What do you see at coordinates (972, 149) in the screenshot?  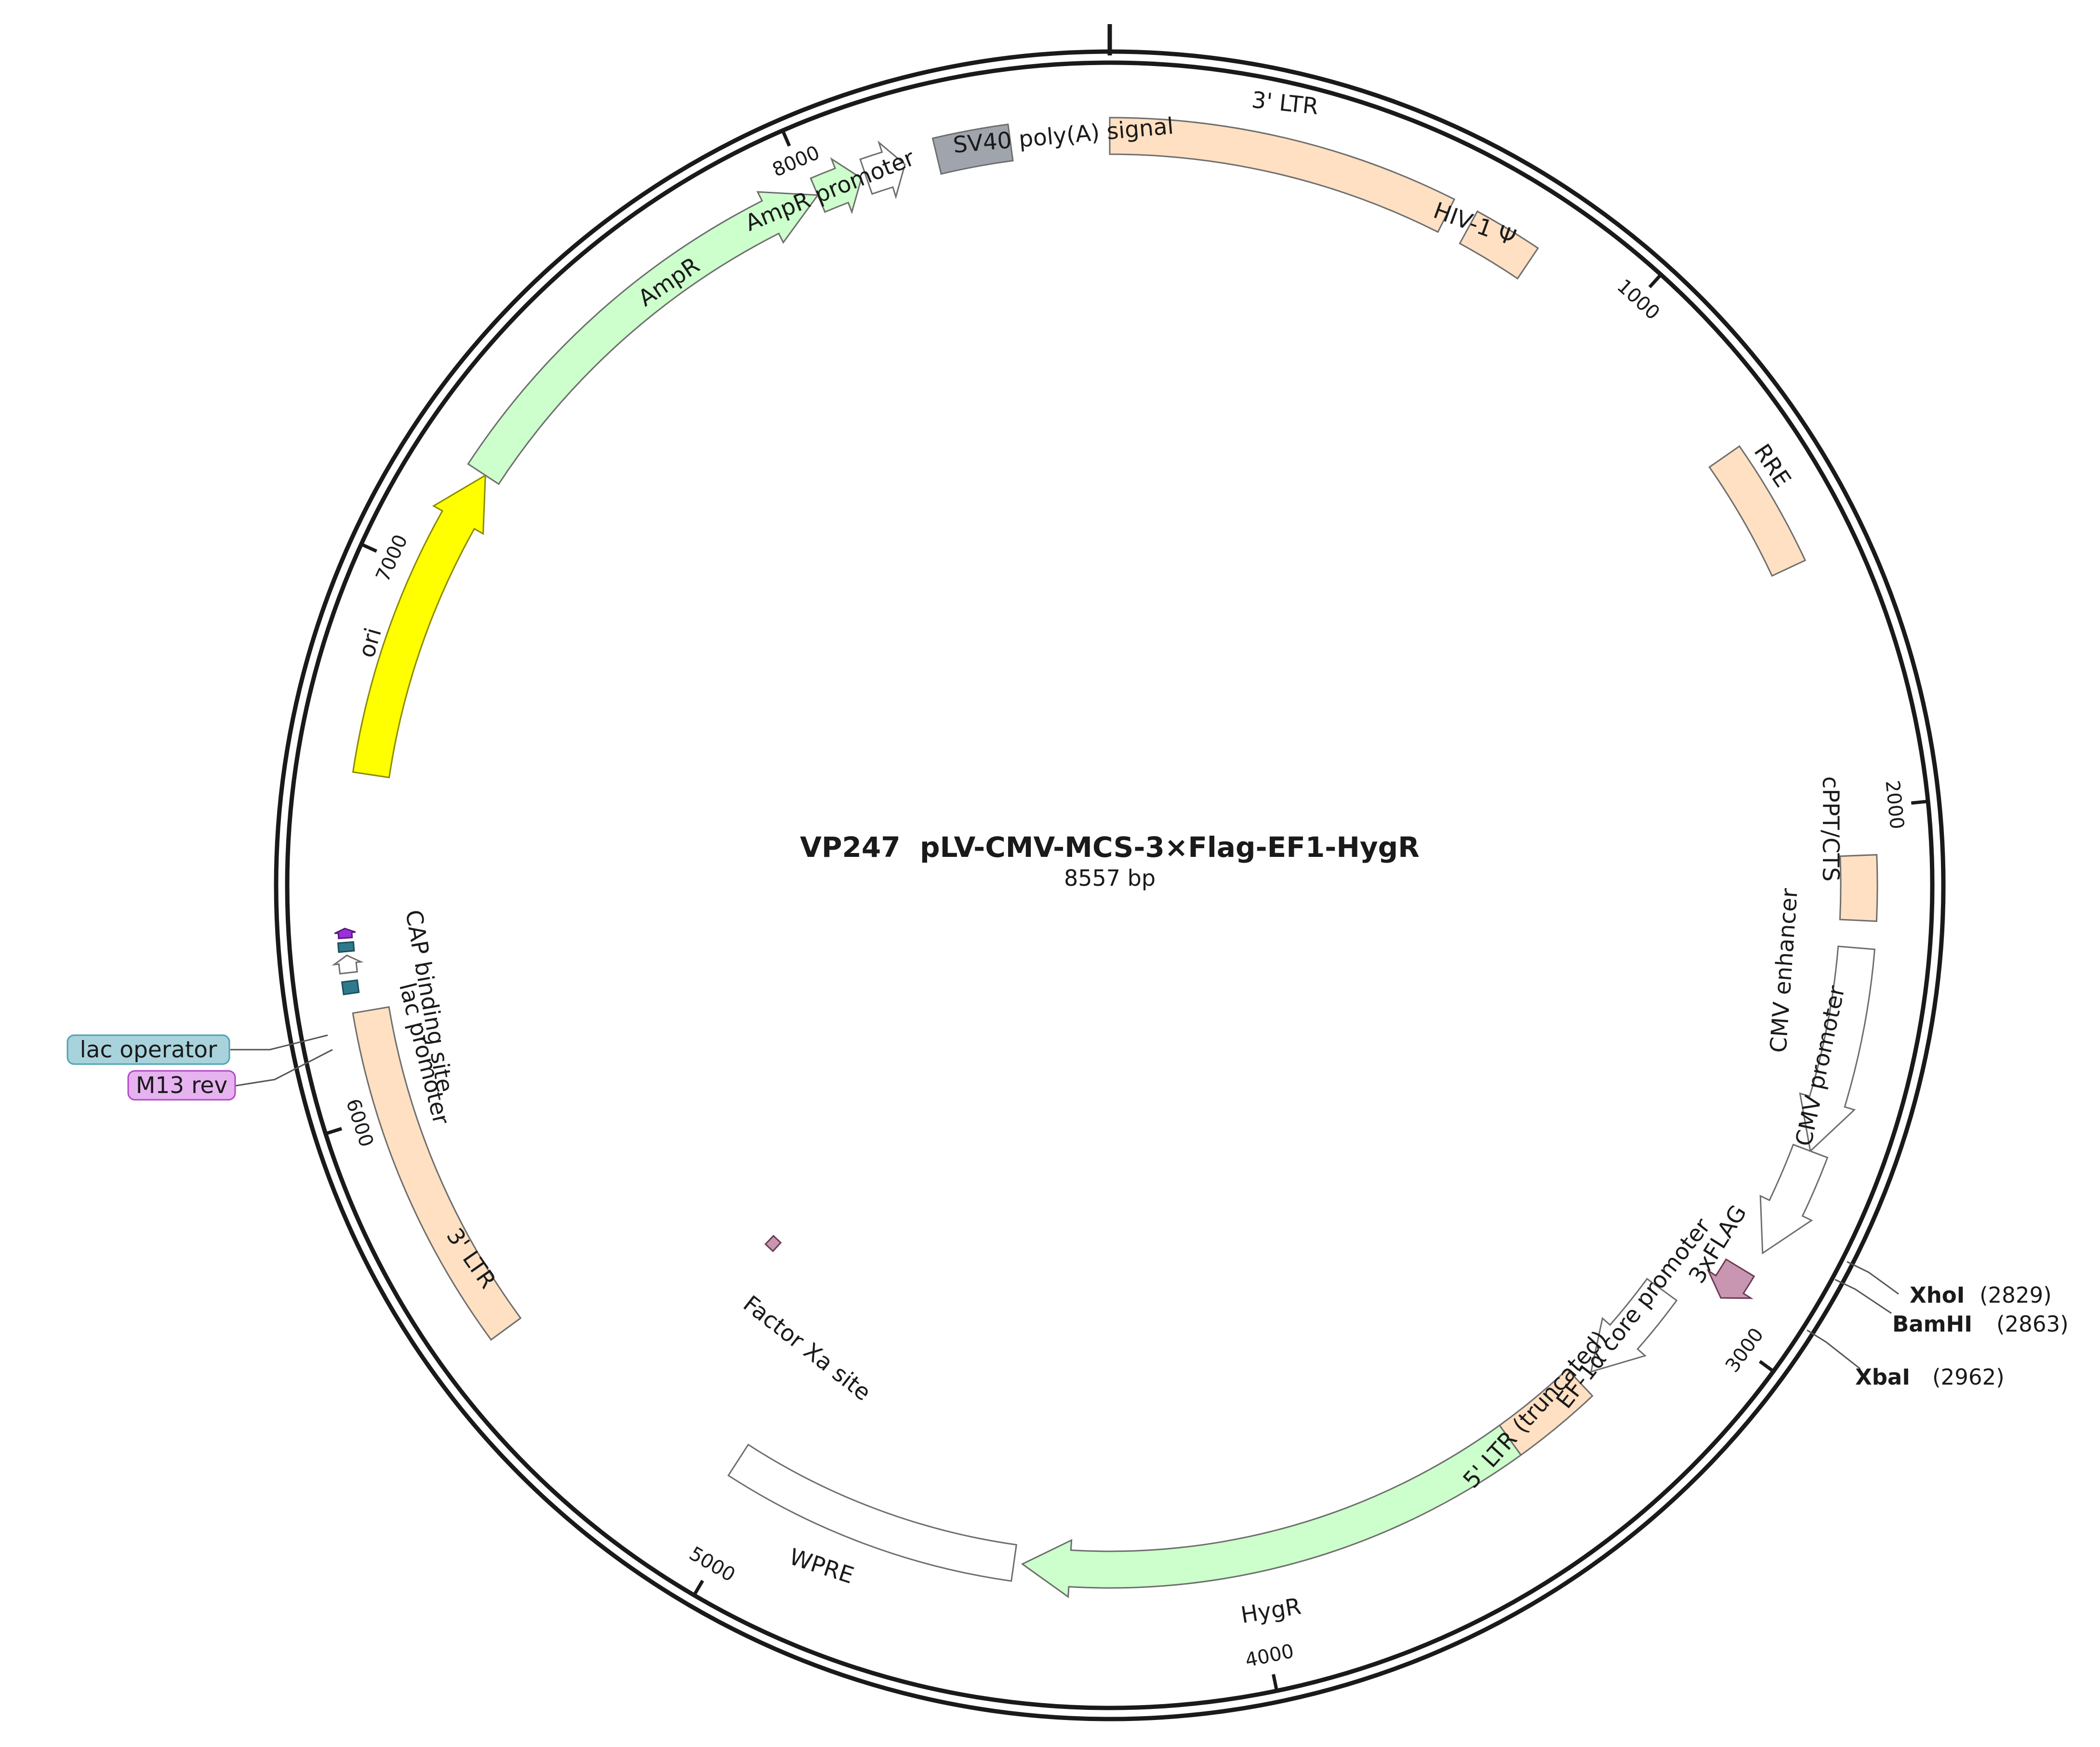 I see `feature-sv40-polya` at bounding box center [972, 149].